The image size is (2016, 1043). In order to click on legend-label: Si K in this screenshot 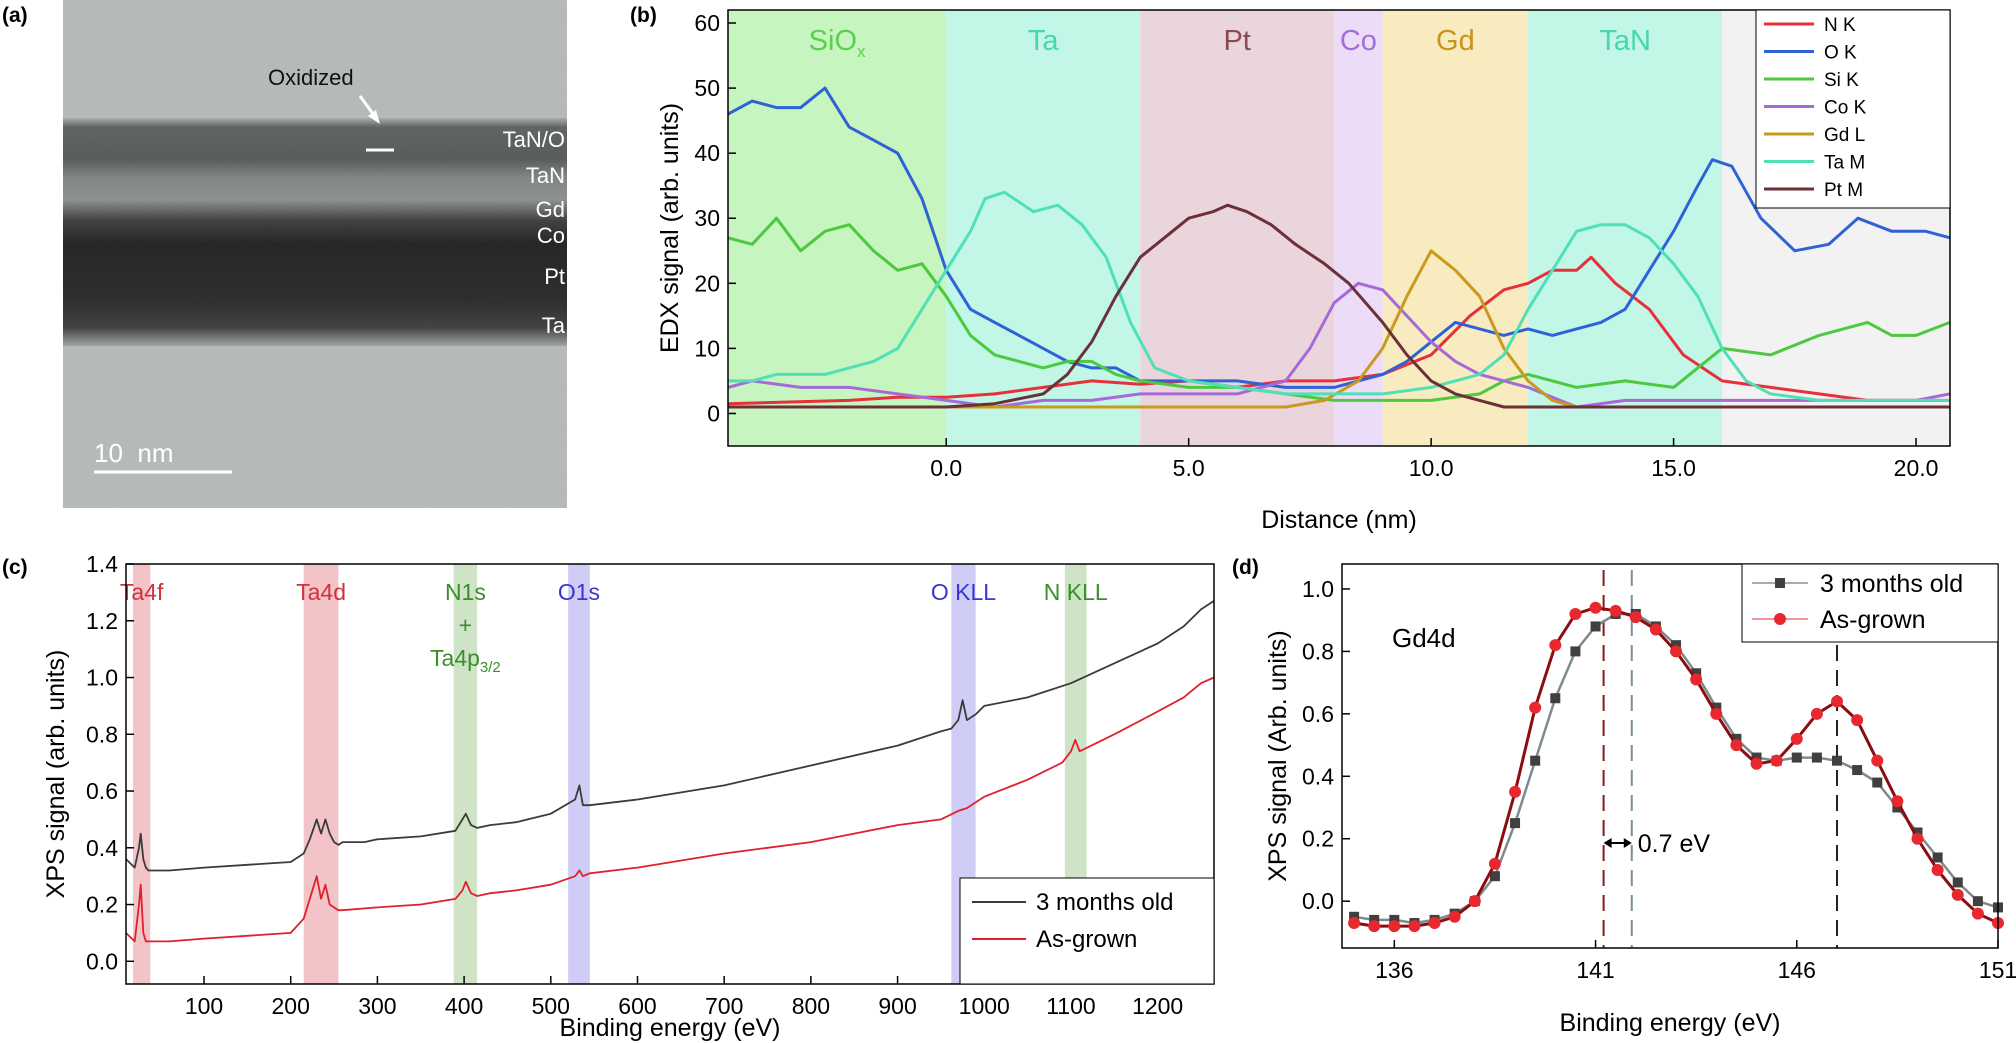, I will do `click(1841, 80)`.